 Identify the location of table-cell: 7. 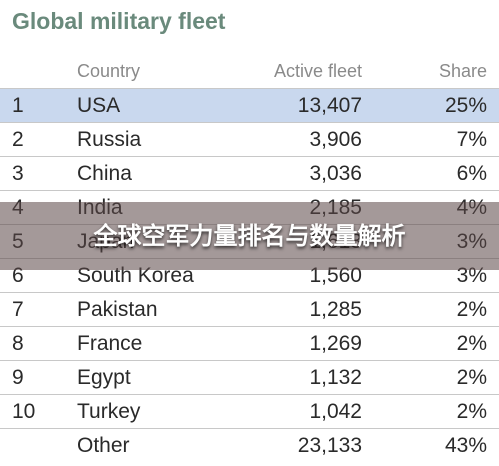
(18, 309).